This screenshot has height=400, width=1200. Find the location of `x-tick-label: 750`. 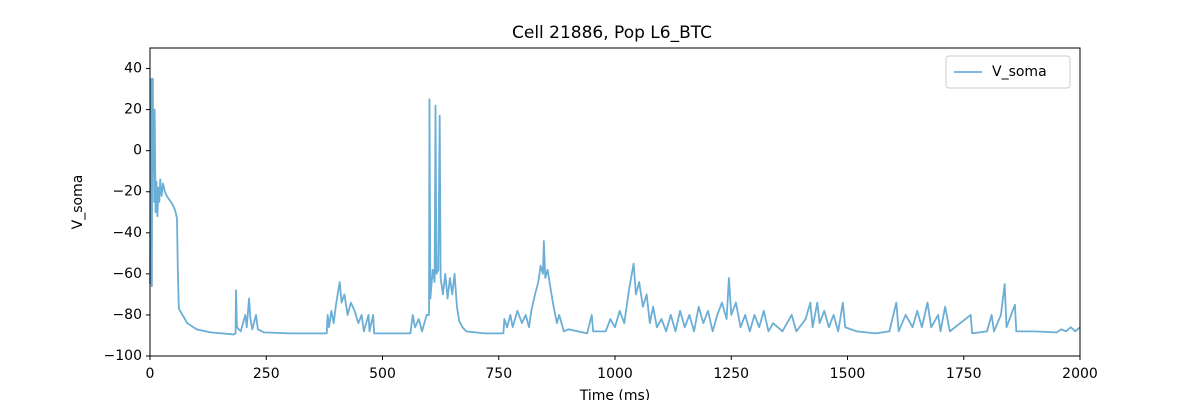

x-tick-label: 750 is located at coordinates (498, 374).